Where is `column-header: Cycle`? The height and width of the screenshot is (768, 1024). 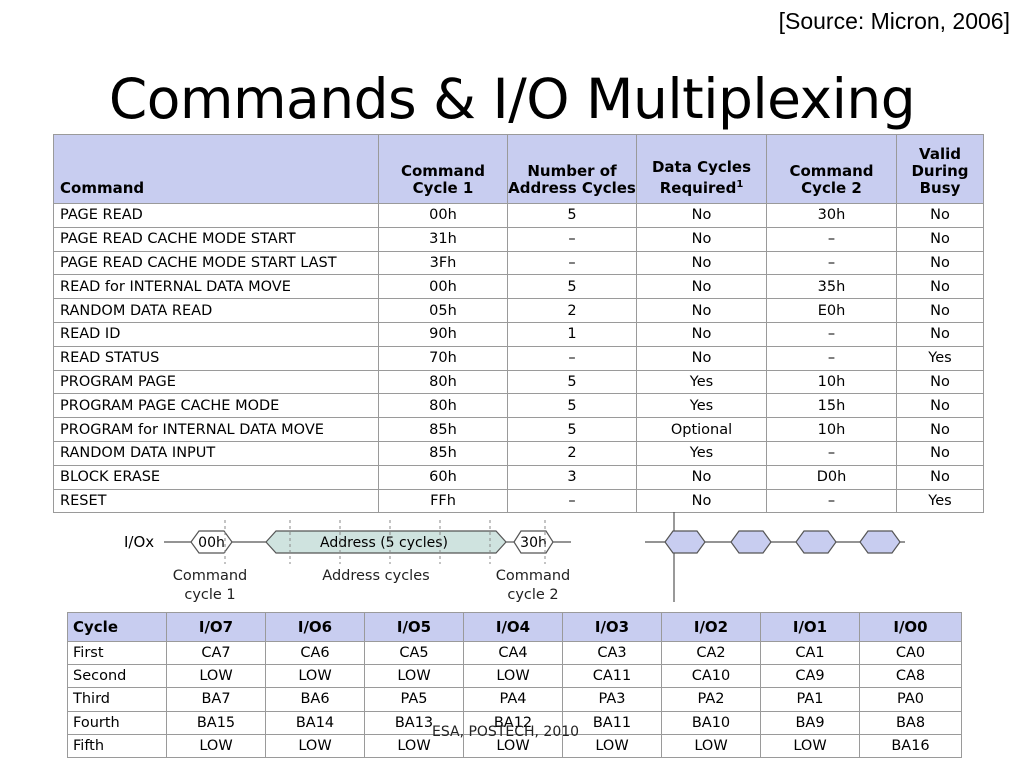
column-header: Cycle is located at coordinates (117, 627).